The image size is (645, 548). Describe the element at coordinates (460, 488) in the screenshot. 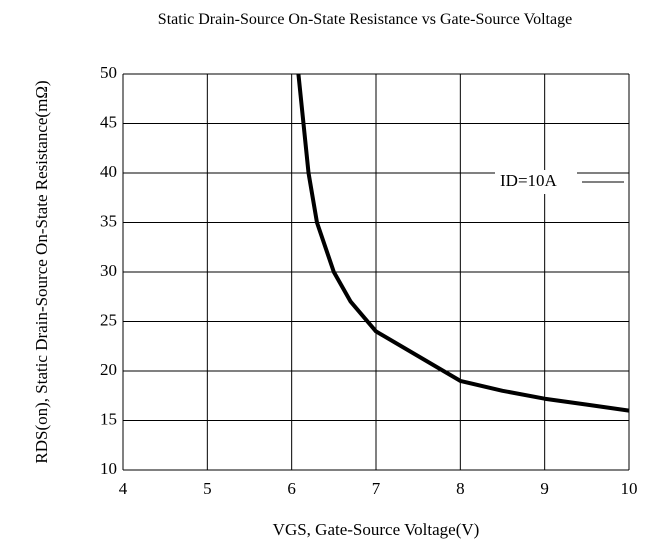

I see `x-tick-label: 8` at that location.